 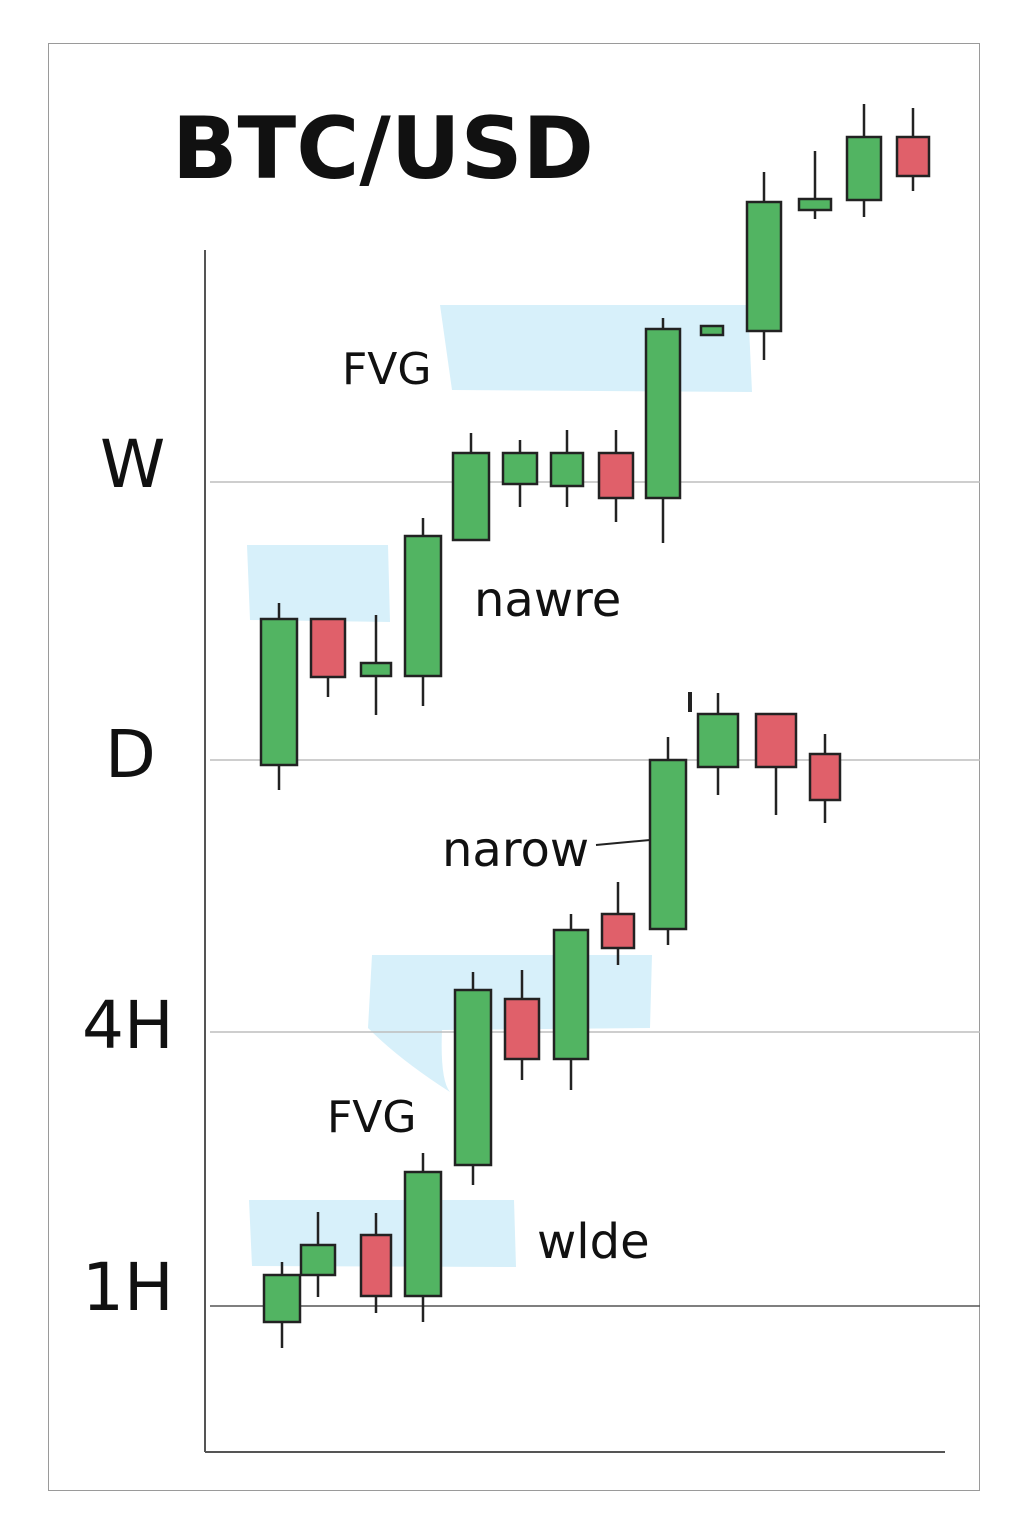 What do you see at coordinates (515, 850) in the screenshot?
I see `annotation-narow: narow` at bounding box center [515, 850].